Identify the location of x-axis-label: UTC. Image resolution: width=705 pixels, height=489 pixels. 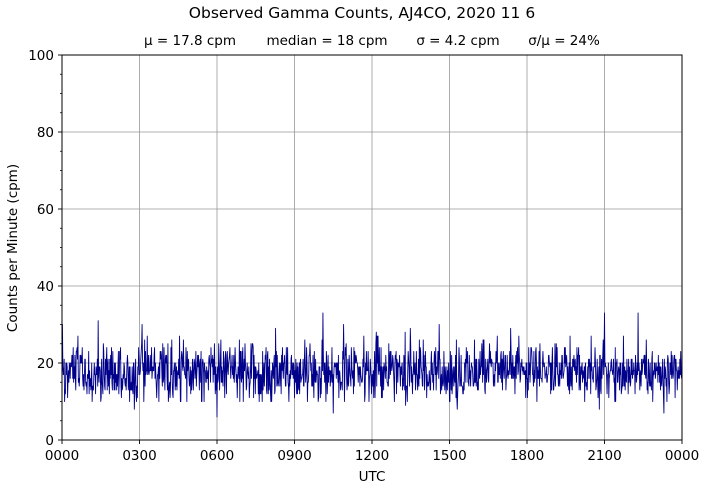
(372, 477).